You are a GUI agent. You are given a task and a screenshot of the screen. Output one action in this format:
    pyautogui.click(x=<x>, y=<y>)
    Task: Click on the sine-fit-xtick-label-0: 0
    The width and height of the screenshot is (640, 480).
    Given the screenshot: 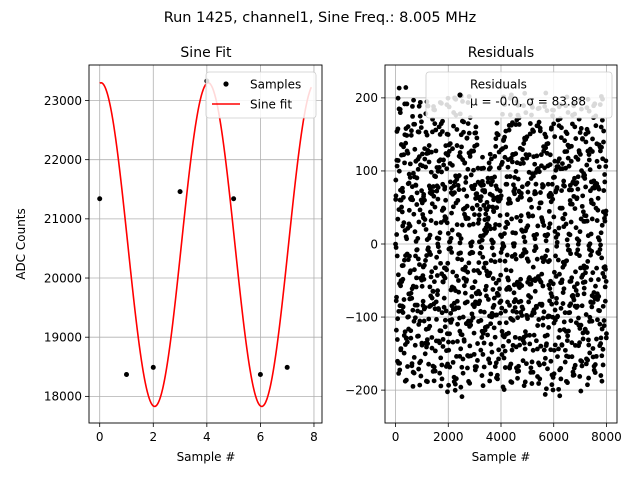 What is the action you would take?
    pyautogui.click(x=100, y=437)
    